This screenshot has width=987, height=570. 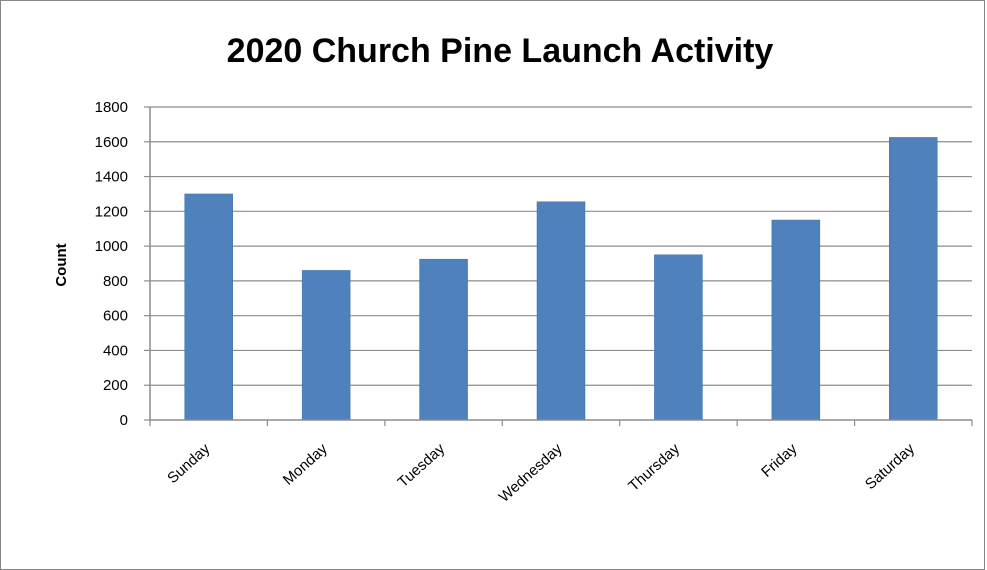 What do you see at coordinates (115, 350) in the screenshot?
I see `y-tick-label-400: 400` at bounding box center [115, 350].